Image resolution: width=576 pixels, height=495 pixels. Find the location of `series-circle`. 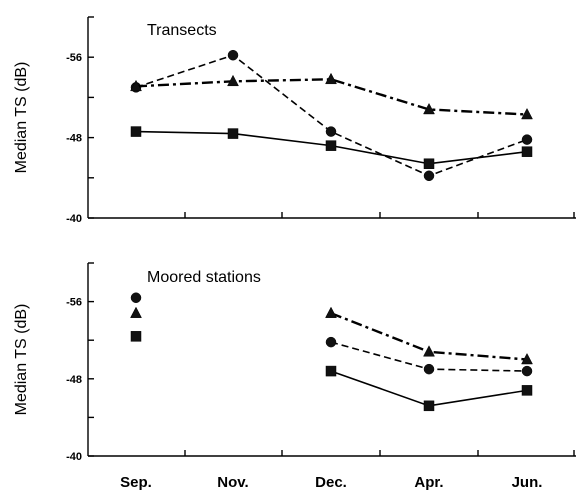

series-circle is located at coordinates (331, 334).